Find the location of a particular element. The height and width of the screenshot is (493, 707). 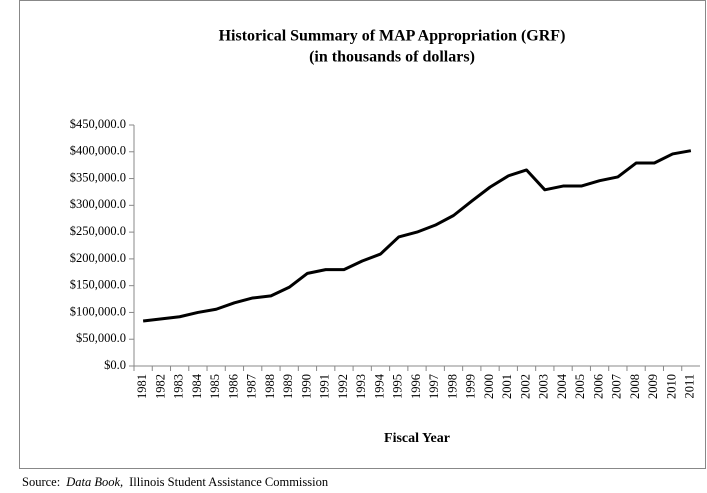

x-tick-label: 1982 is located at coordinates (160, 386).